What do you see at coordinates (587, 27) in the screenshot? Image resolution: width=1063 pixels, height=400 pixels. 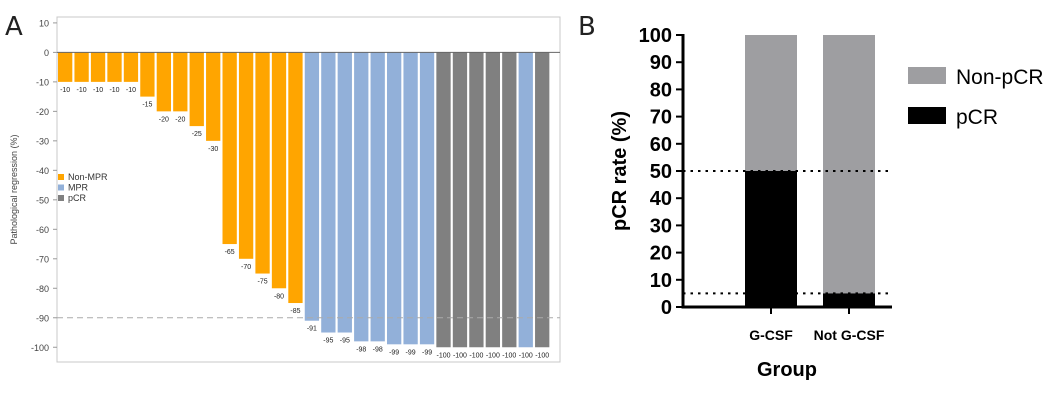 I see `panel-b-letter: B` at bounding box center [587, 27].